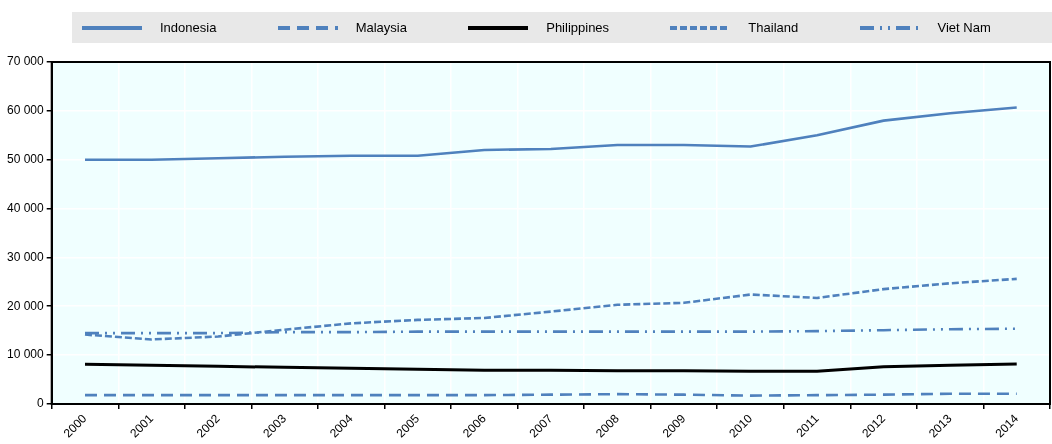 Image resolution: width=1052 pixels, height=444 pixels. I want to click on legend-label: Malaysia, so click(381, 27).